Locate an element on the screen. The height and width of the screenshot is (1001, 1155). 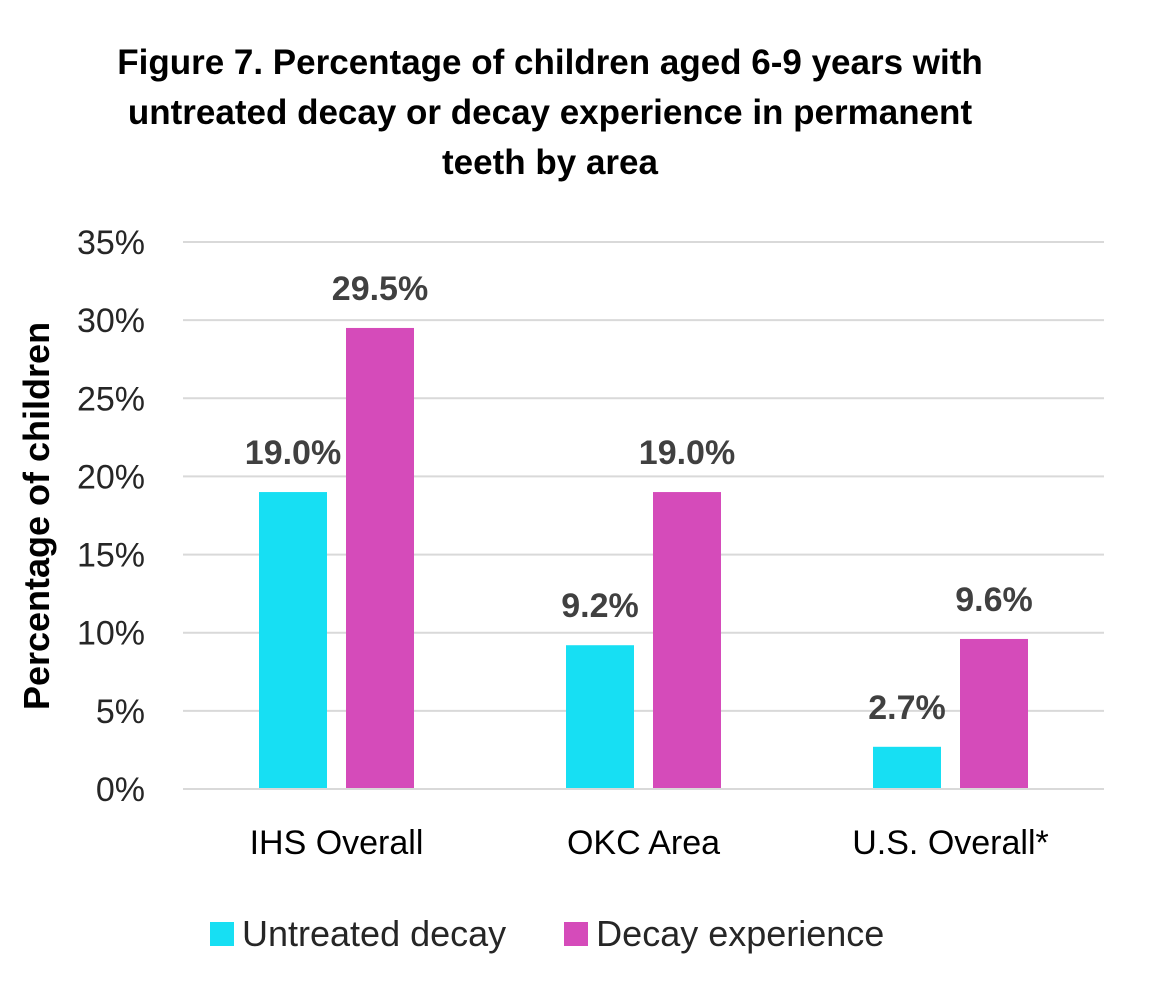
y-tick-label: 15% is located at coordinates (111, 556).